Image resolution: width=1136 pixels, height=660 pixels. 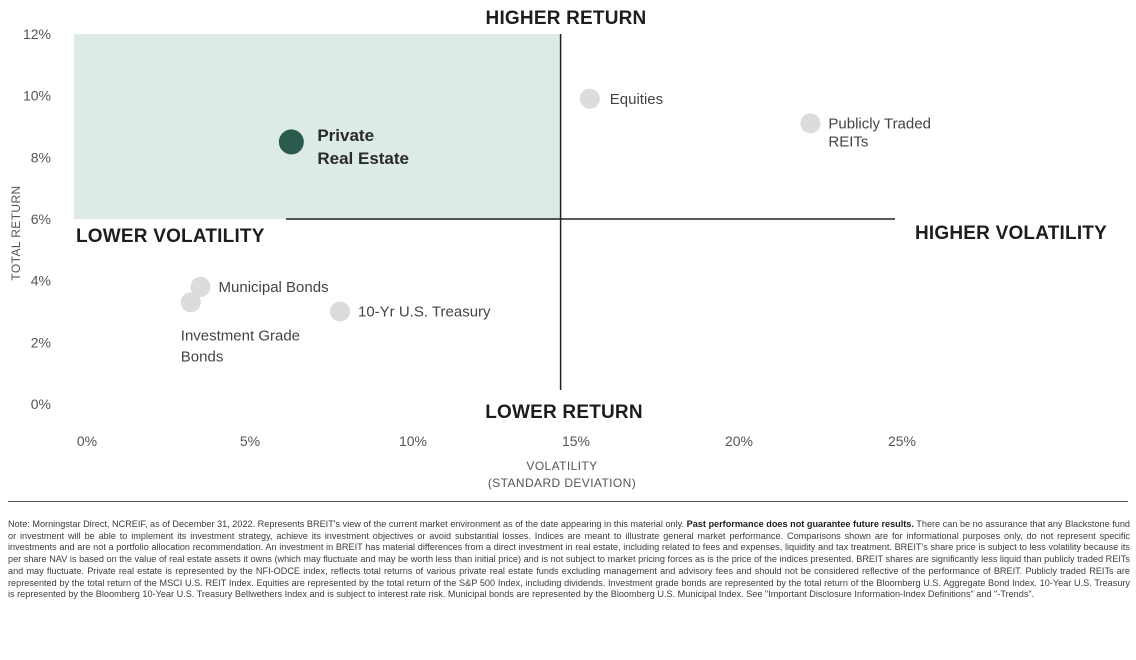 I want to click on data-point-label: Equities, so click(x=636, y=99).